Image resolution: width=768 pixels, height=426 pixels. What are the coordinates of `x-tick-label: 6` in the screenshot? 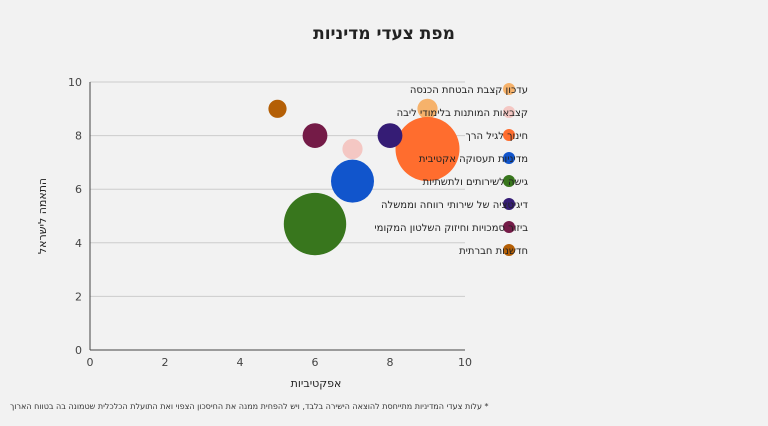 It's located at (315, 362).